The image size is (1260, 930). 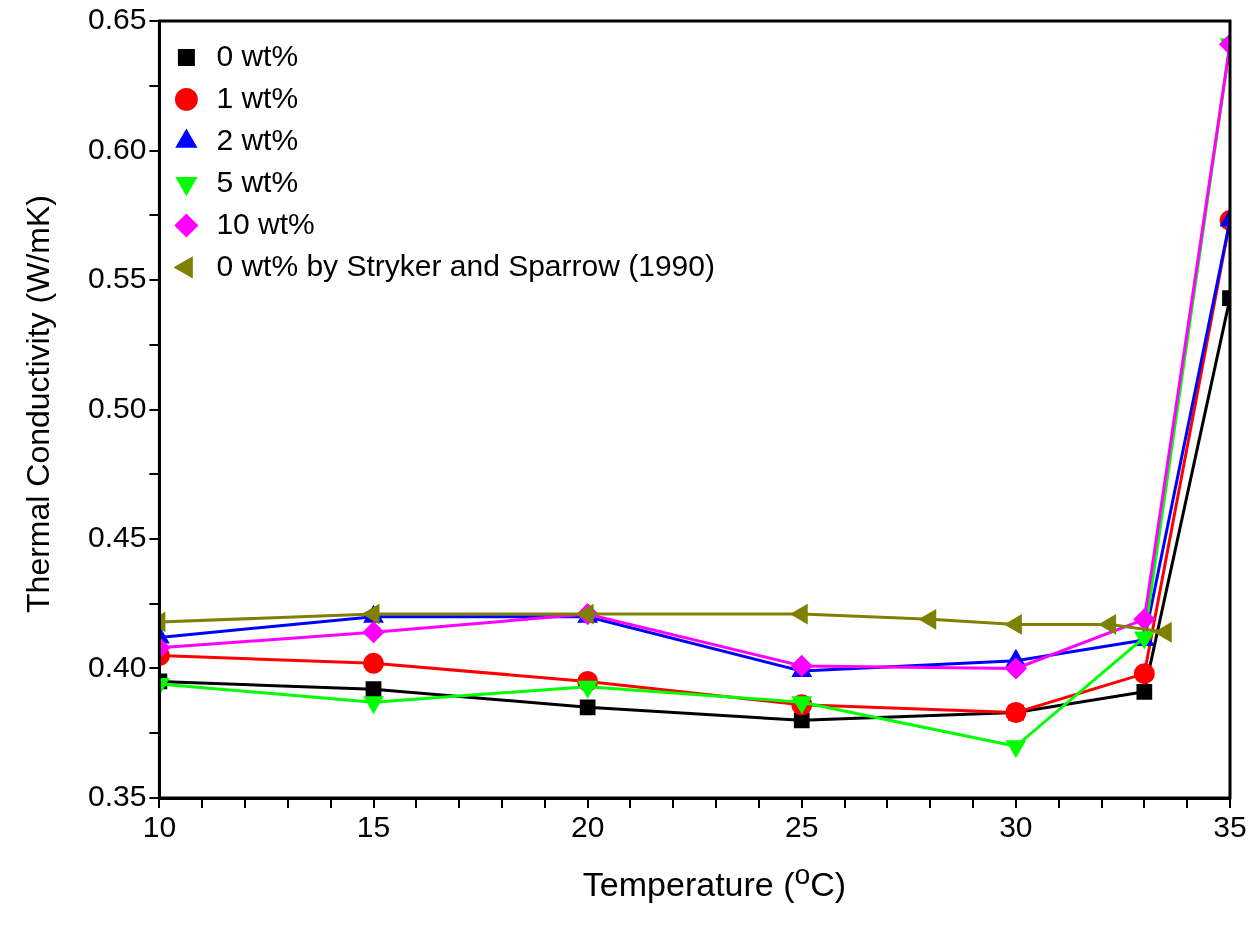 I want to click on legend-label: 5 wt%, so click(x=257, y=181).